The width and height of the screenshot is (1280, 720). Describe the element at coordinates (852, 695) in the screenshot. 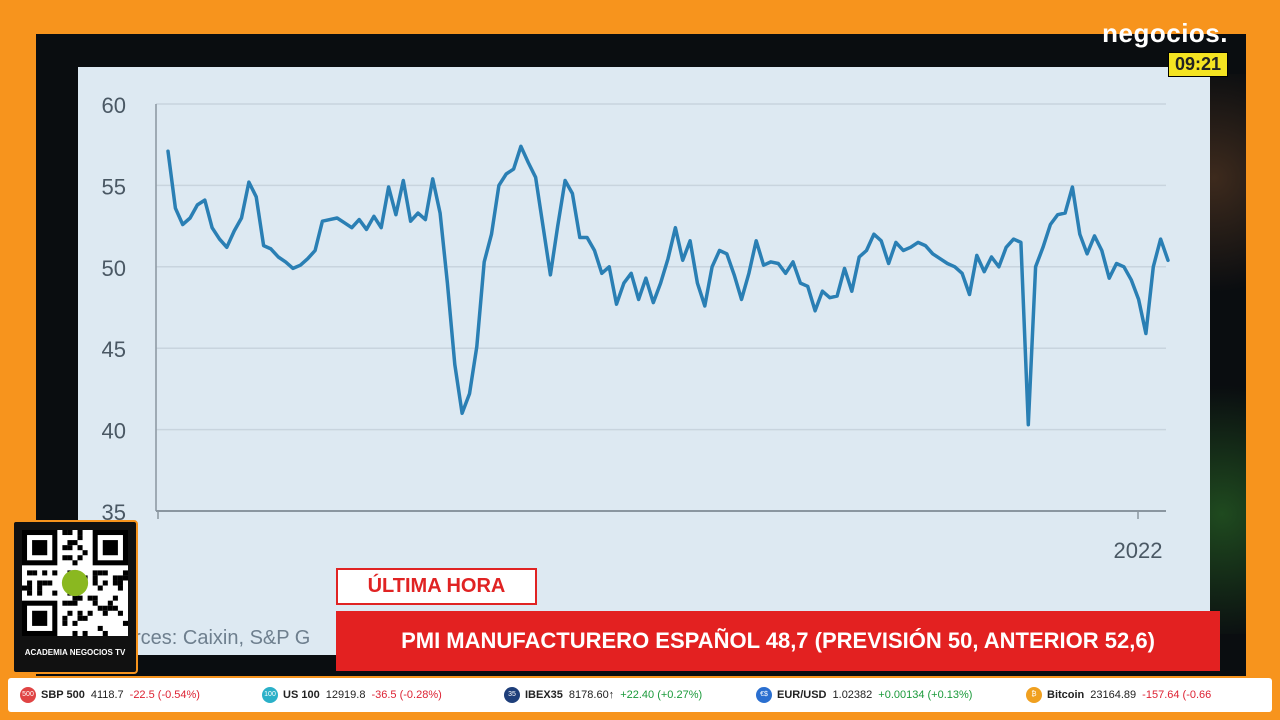

I see `ticker-value: 1.02382` at that location.